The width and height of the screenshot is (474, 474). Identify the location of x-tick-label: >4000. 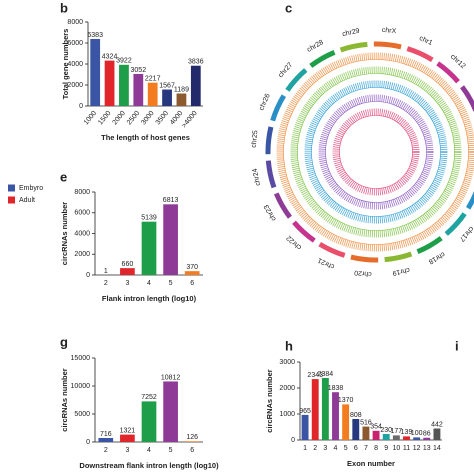
(190, 120).